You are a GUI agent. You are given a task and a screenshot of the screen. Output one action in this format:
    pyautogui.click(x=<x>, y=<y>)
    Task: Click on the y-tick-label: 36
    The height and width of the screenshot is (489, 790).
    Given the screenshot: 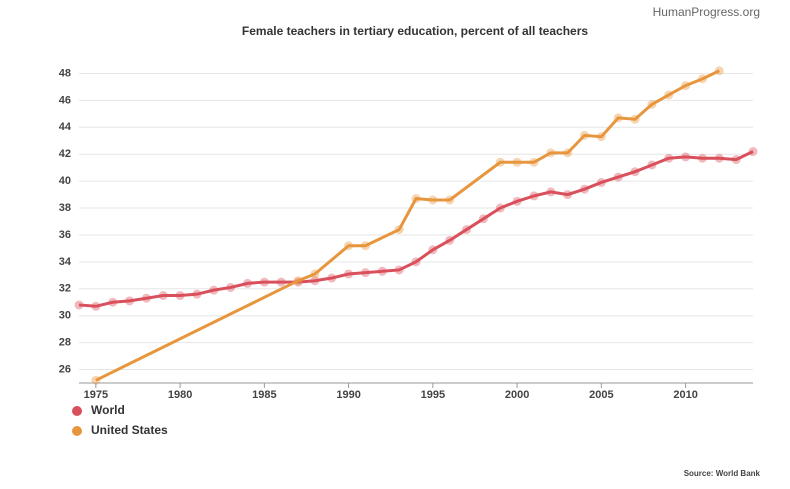 What is the action you would take?
    pyautogui.click(x=65, y=235)
    